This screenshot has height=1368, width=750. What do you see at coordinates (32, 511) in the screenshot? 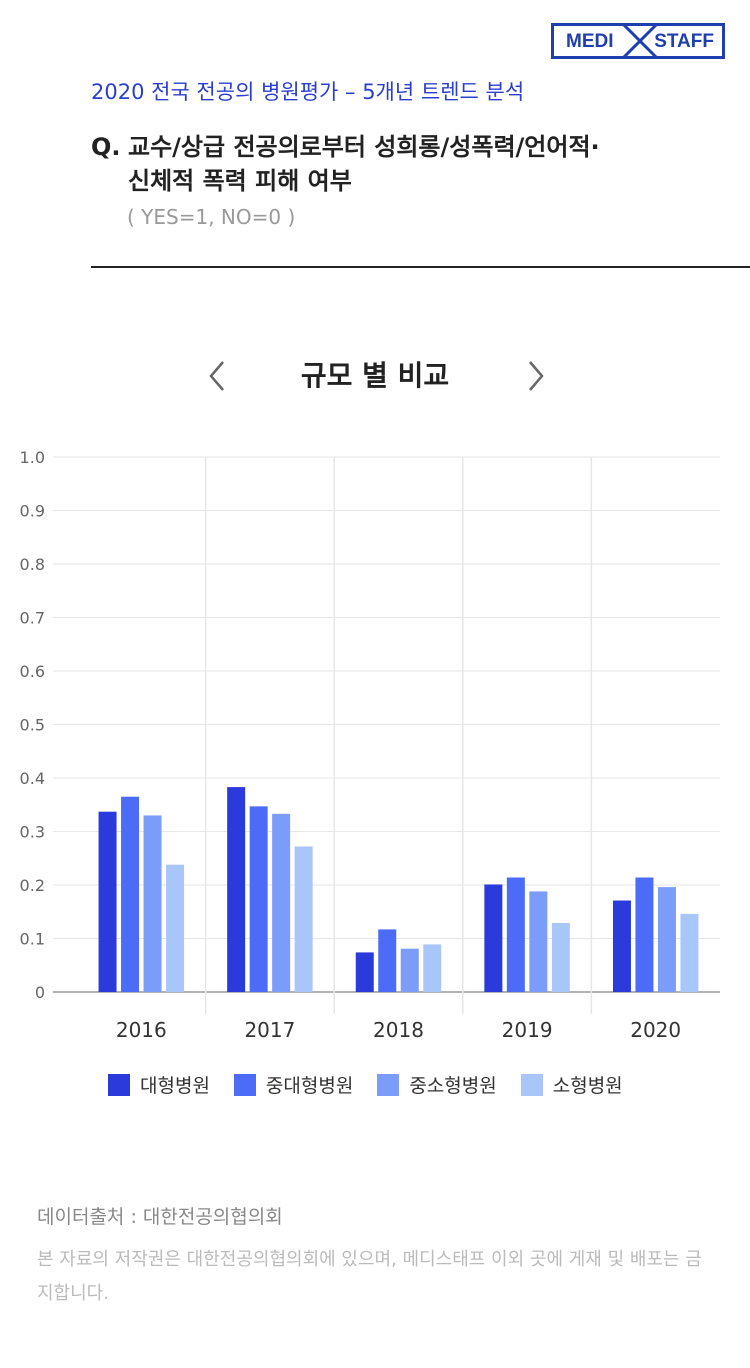
I see `y-tick-label: 0.9` at bounding box center [32, 511].